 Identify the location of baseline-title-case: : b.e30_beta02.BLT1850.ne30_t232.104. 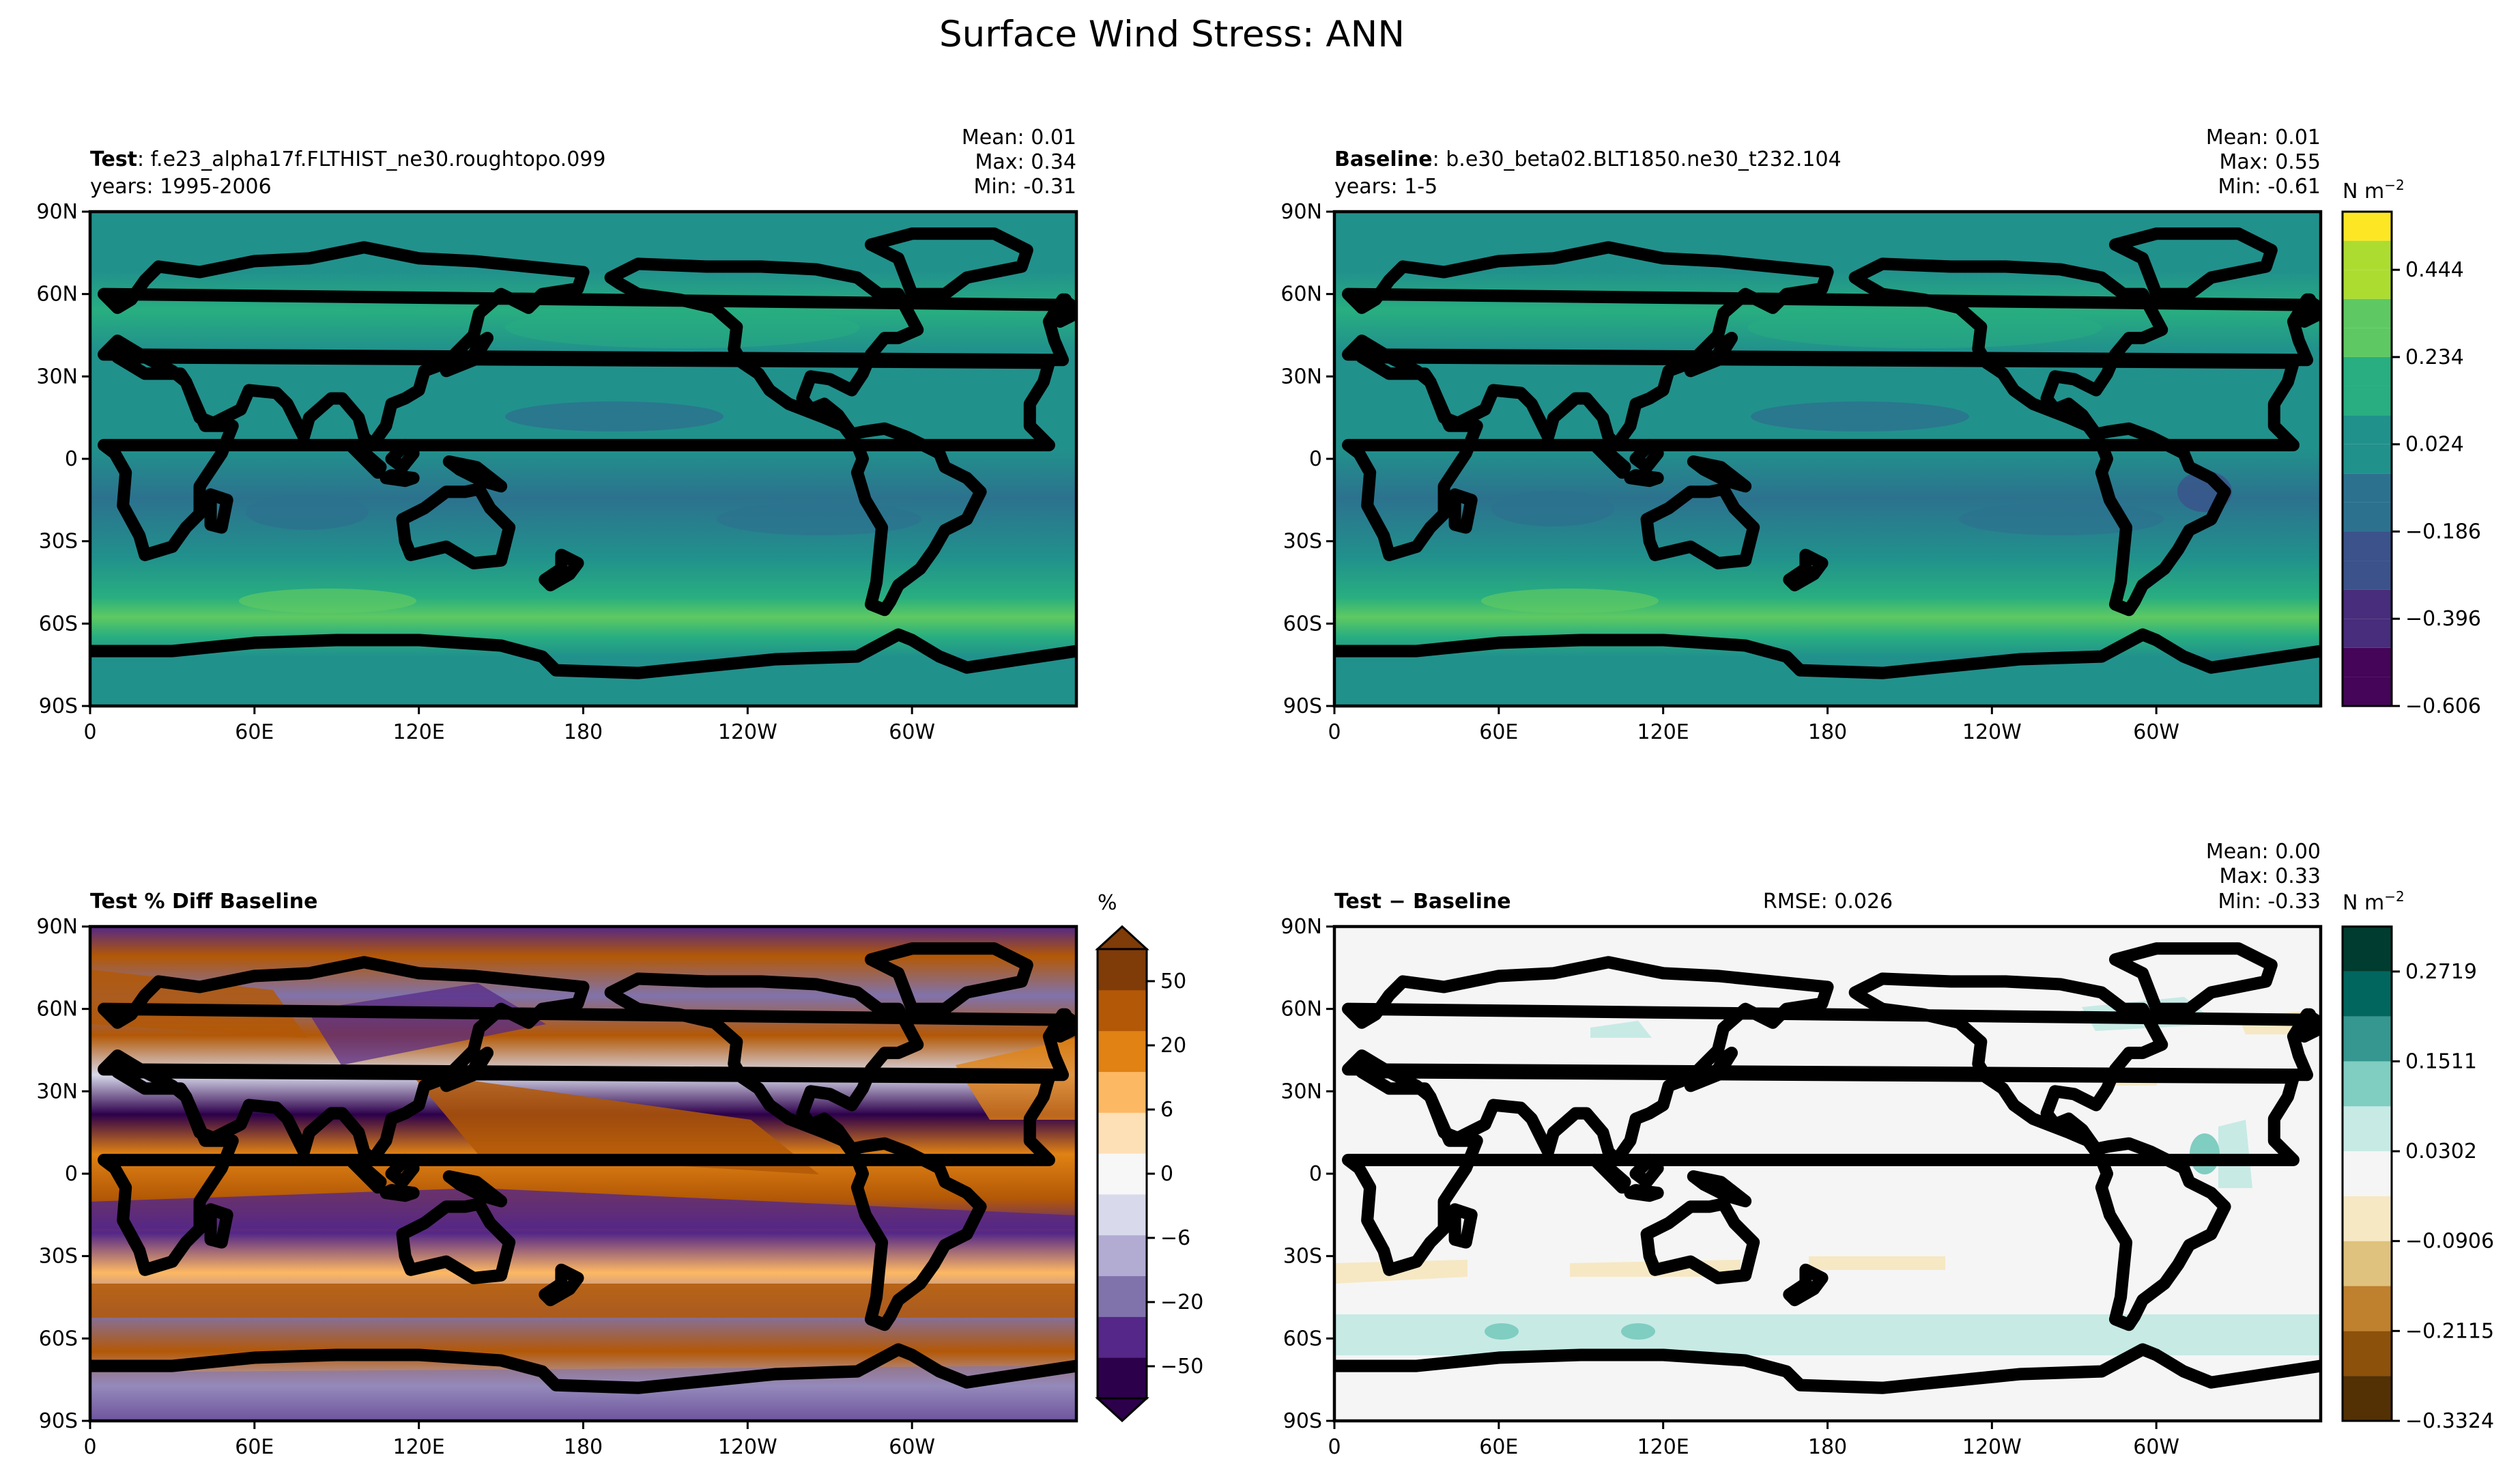
(1637, 159).